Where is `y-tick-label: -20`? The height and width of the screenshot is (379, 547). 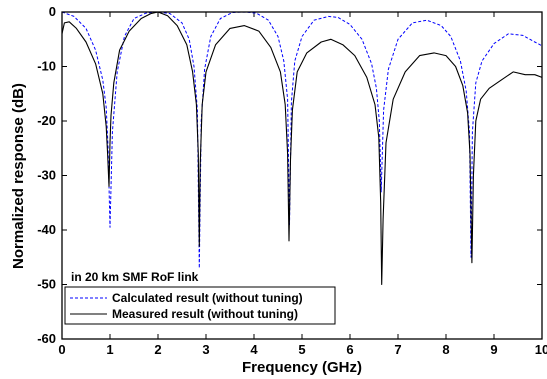
y-tick-label: -20 is located at coordinates (46, 120).